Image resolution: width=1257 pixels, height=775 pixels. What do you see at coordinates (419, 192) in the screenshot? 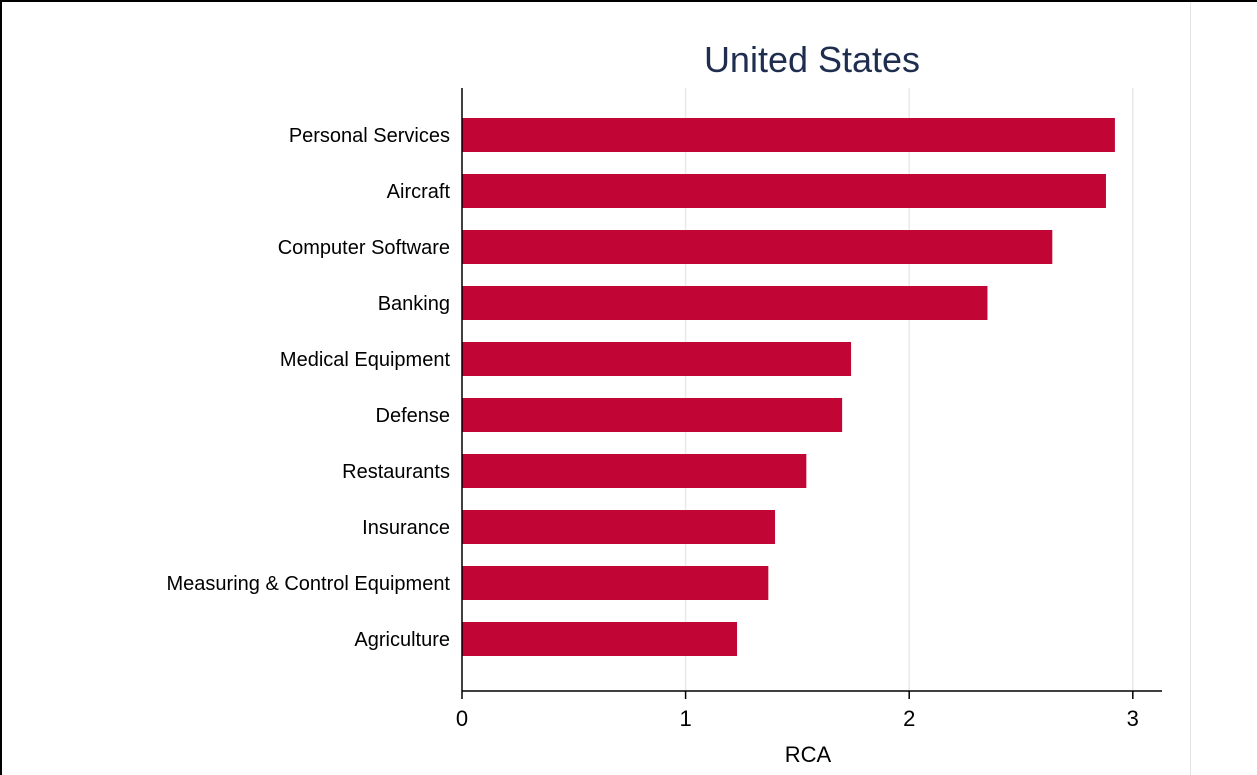
I see `category-label: Aircraft` at bounding box center [419, 192].